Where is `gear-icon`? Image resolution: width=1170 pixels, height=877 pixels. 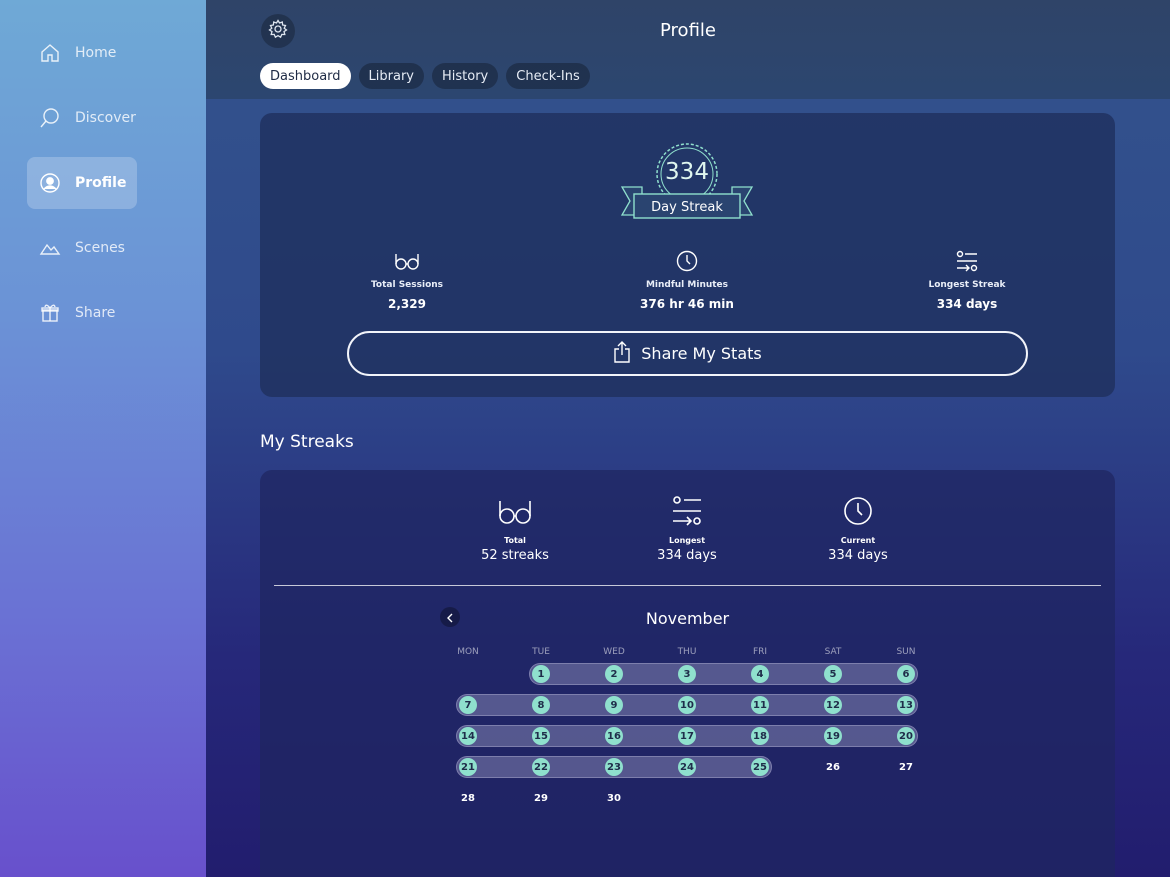 gear-icon is located at coordinates (278, 31).